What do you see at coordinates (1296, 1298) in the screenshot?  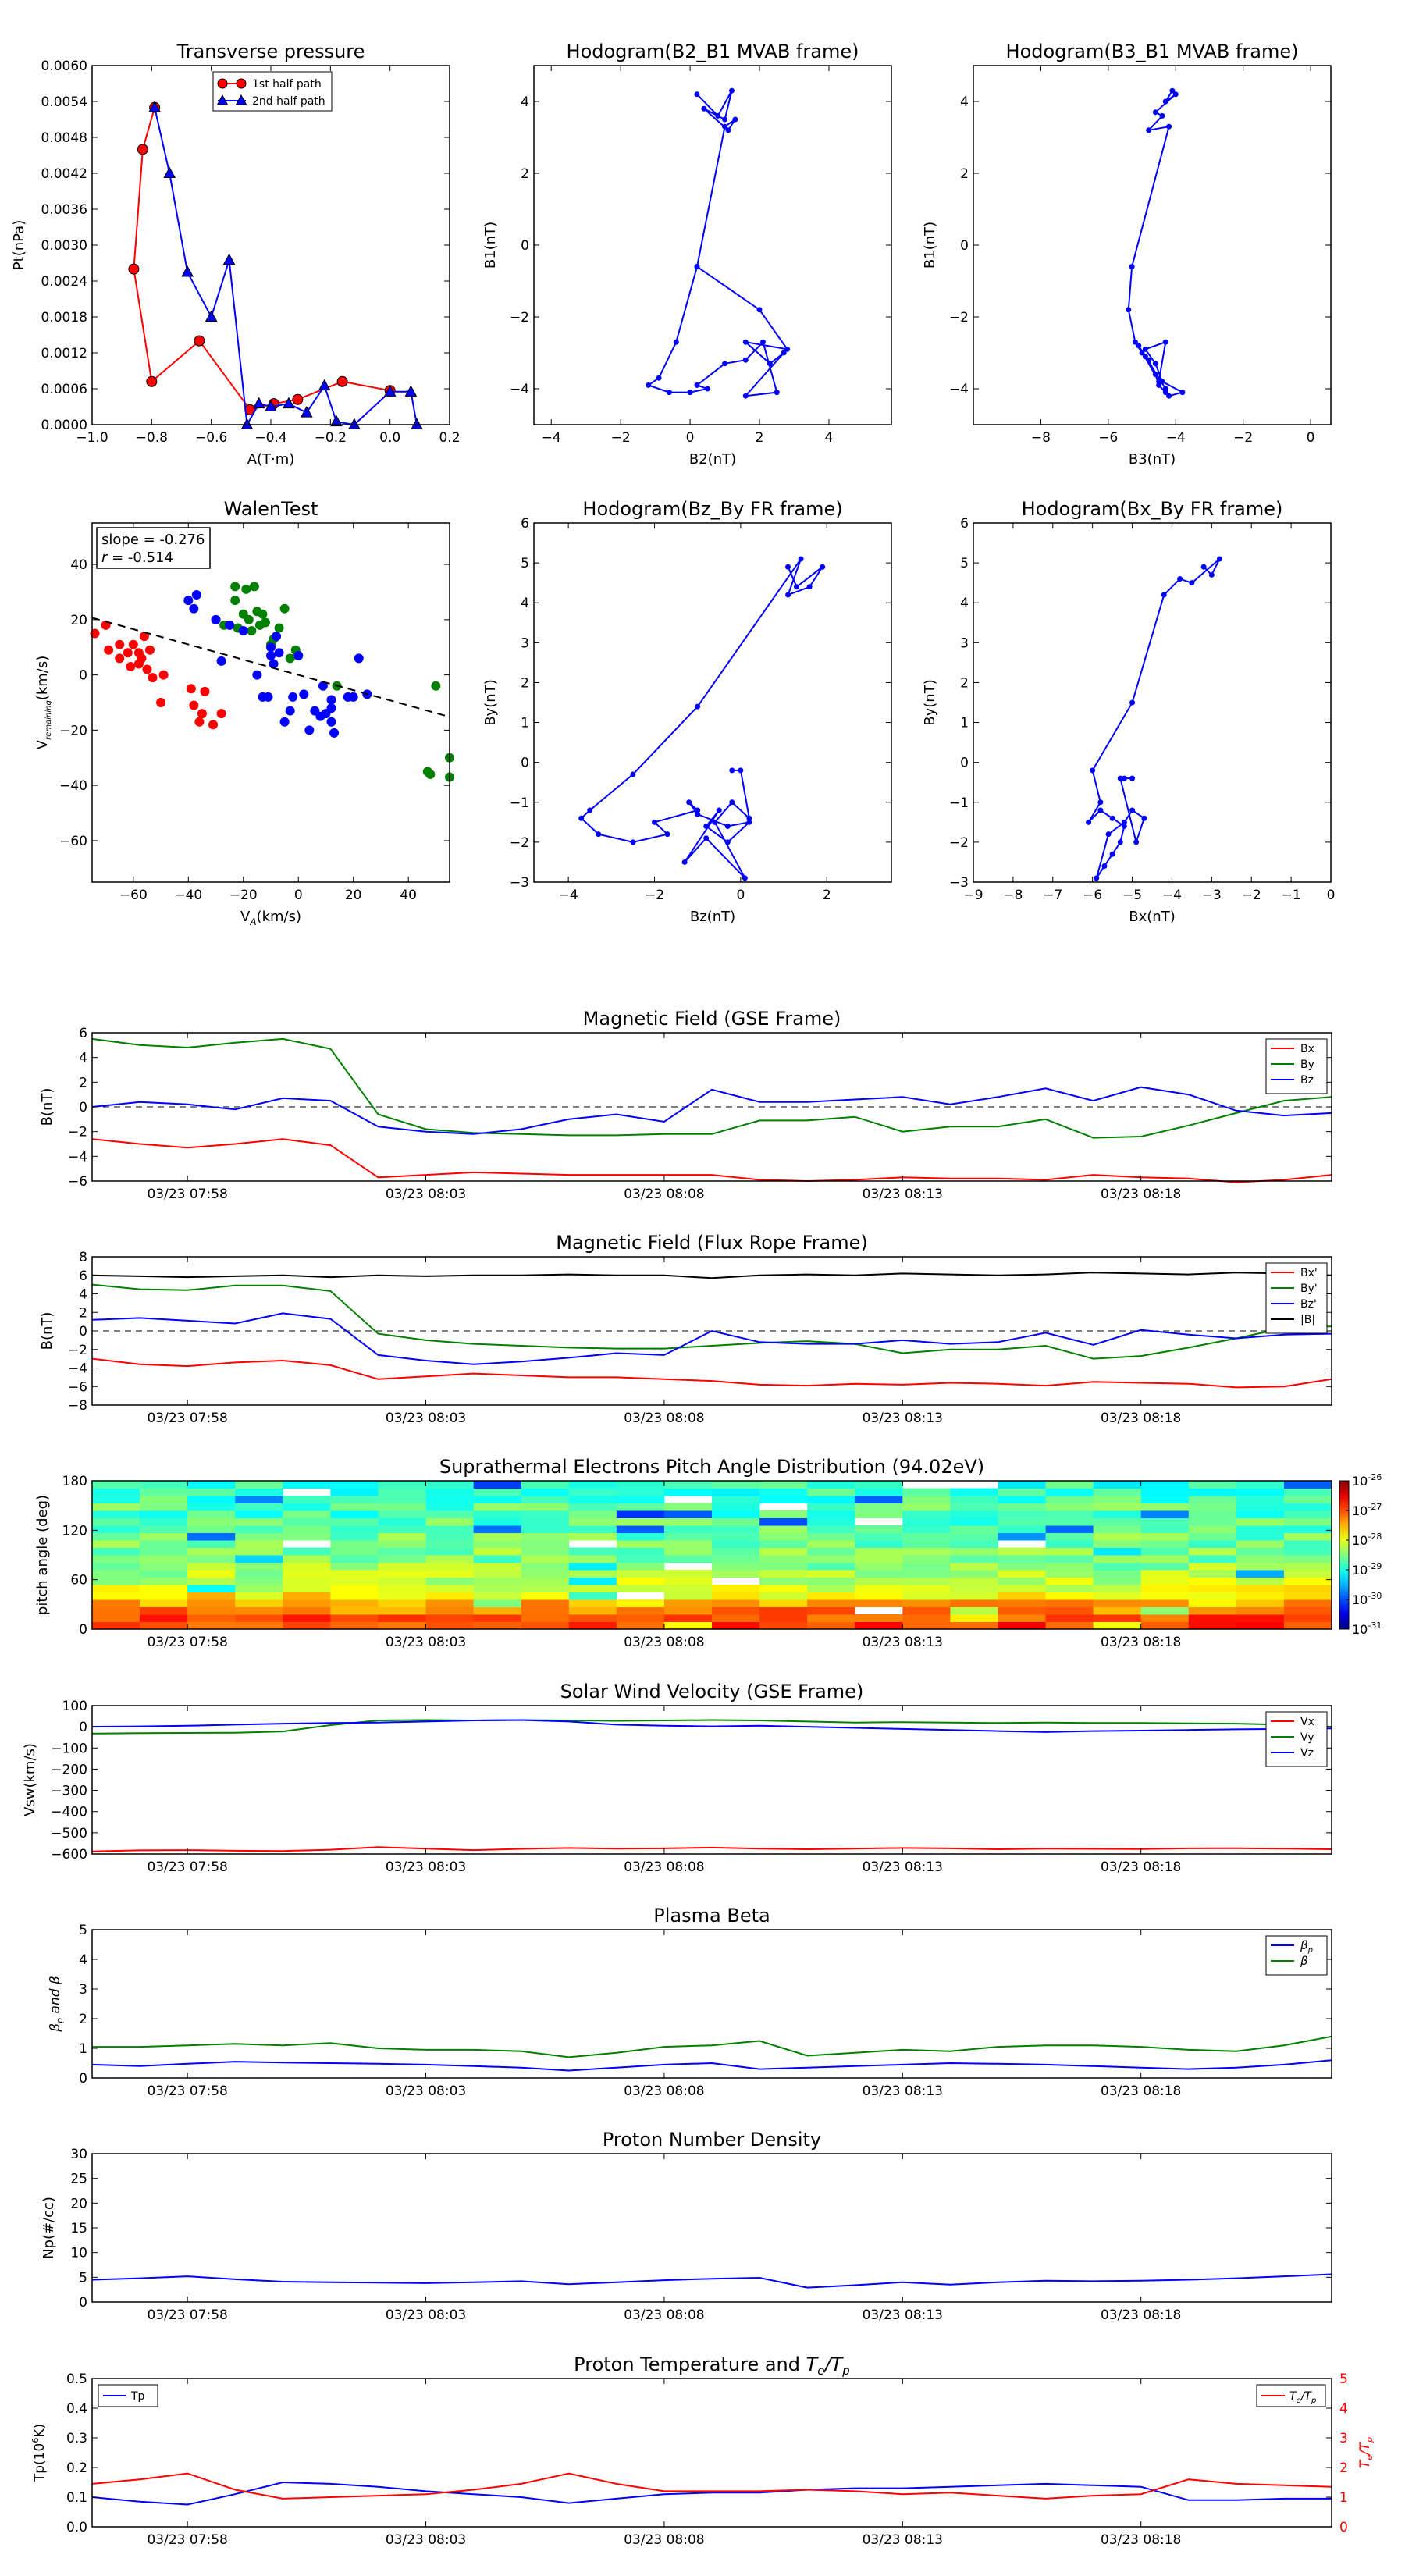 I see `bfr-legend` at bounding box center [1296, 1298].